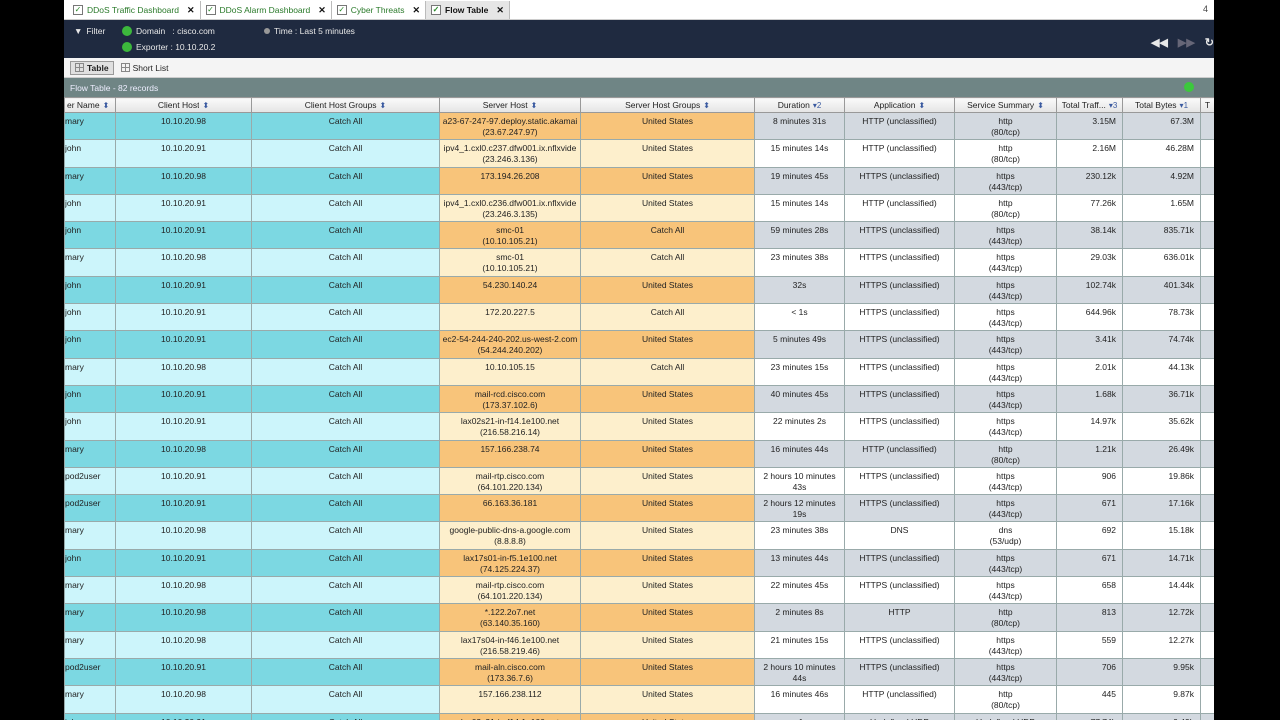 The image size is (1280, 720). I want to click on tab-flow-table: ✓ Flow Table ✕, so click(468, 10).